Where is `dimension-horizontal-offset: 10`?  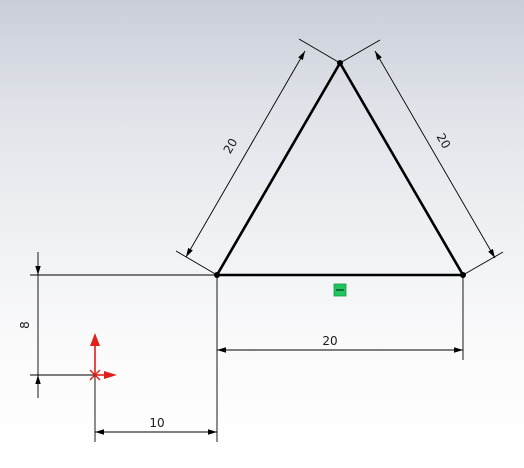 dimension-horizontal-offset: 10 is located at coordinates (156, 401).